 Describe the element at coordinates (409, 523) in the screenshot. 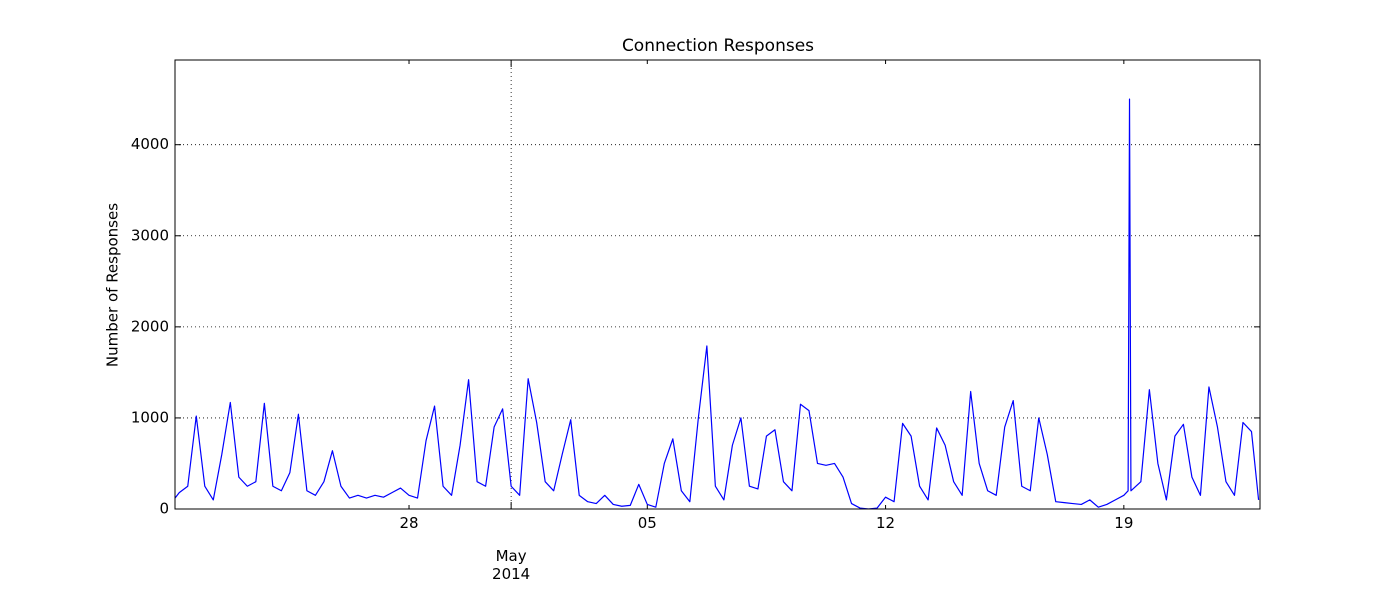

I see `x-tick-label: 28` at that location.